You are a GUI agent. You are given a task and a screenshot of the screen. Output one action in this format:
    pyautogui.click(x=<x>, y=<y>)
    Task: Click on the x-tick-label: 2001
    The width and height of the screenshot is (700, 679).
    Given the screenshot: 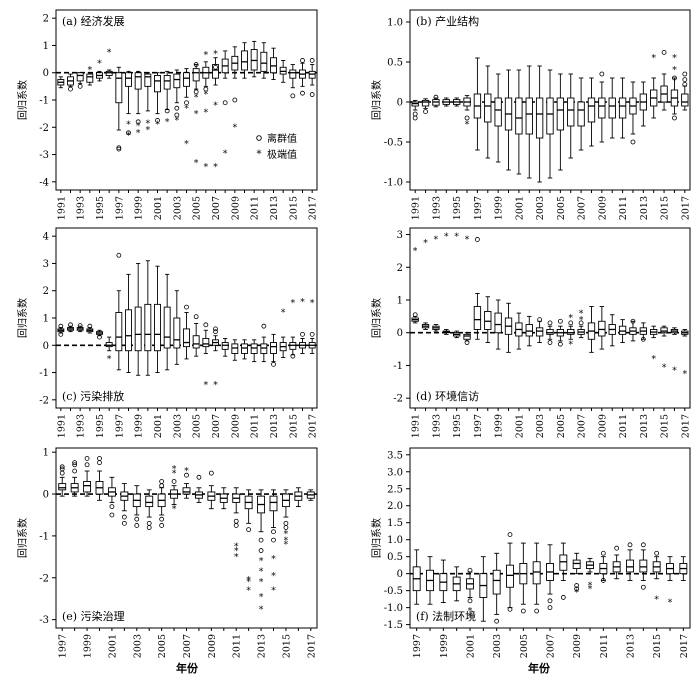 What is the action you would take?
    pyautogui.click(x=158, y=426)
    